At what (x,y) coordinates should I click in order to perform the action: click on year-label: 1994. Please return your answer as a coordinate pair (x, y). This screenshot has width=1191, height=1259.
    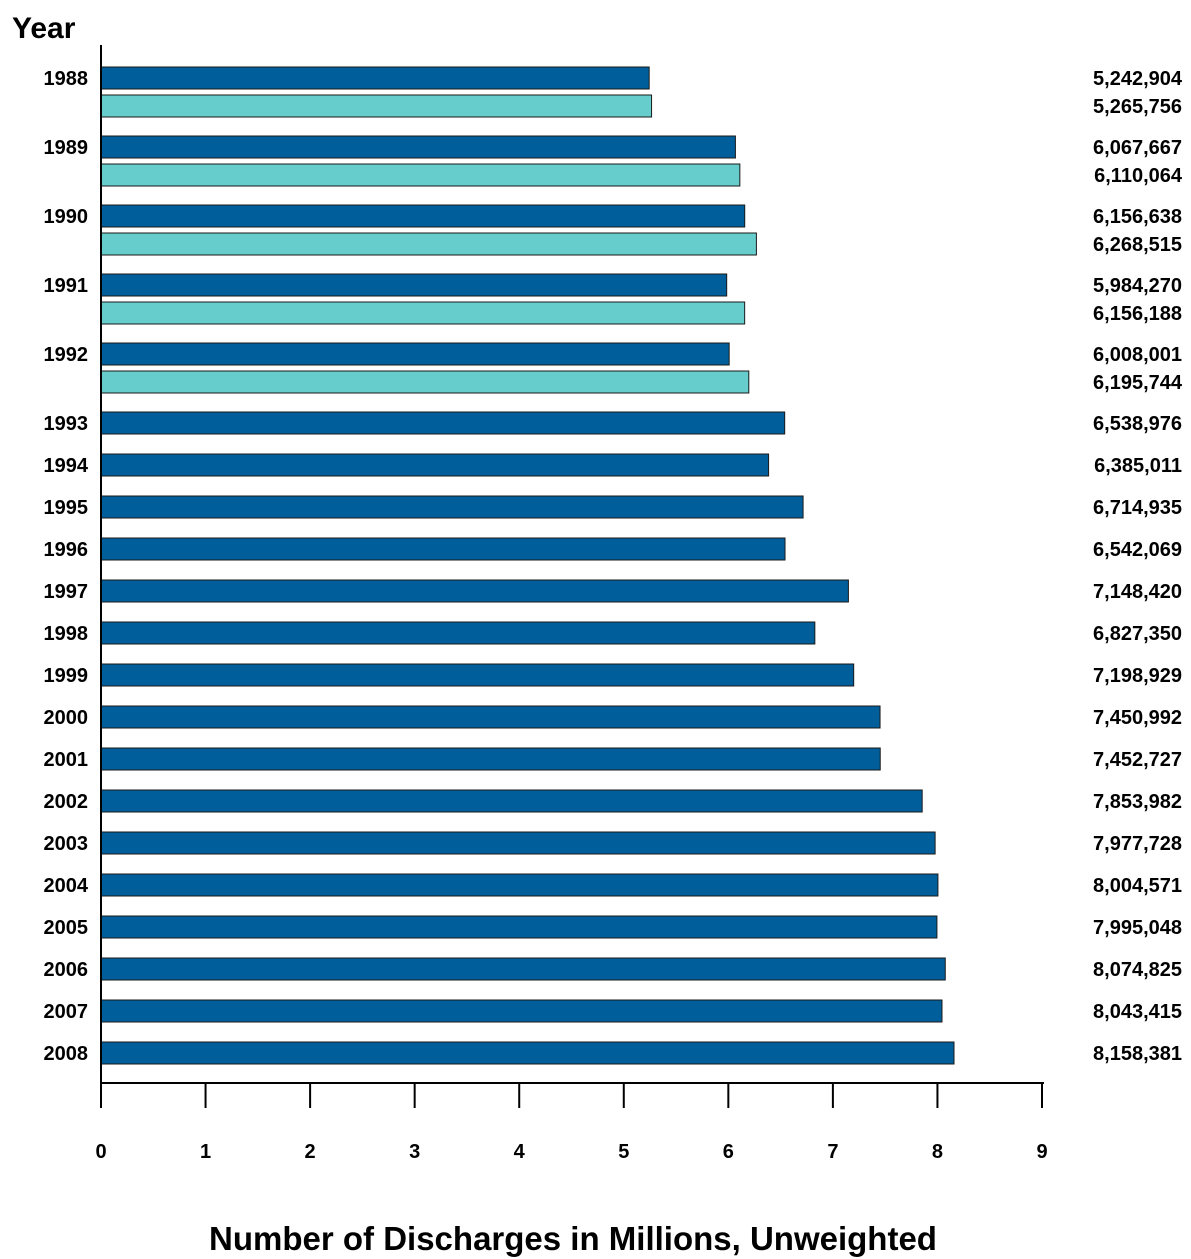
    Looking at the image, I should click on (66, 466).